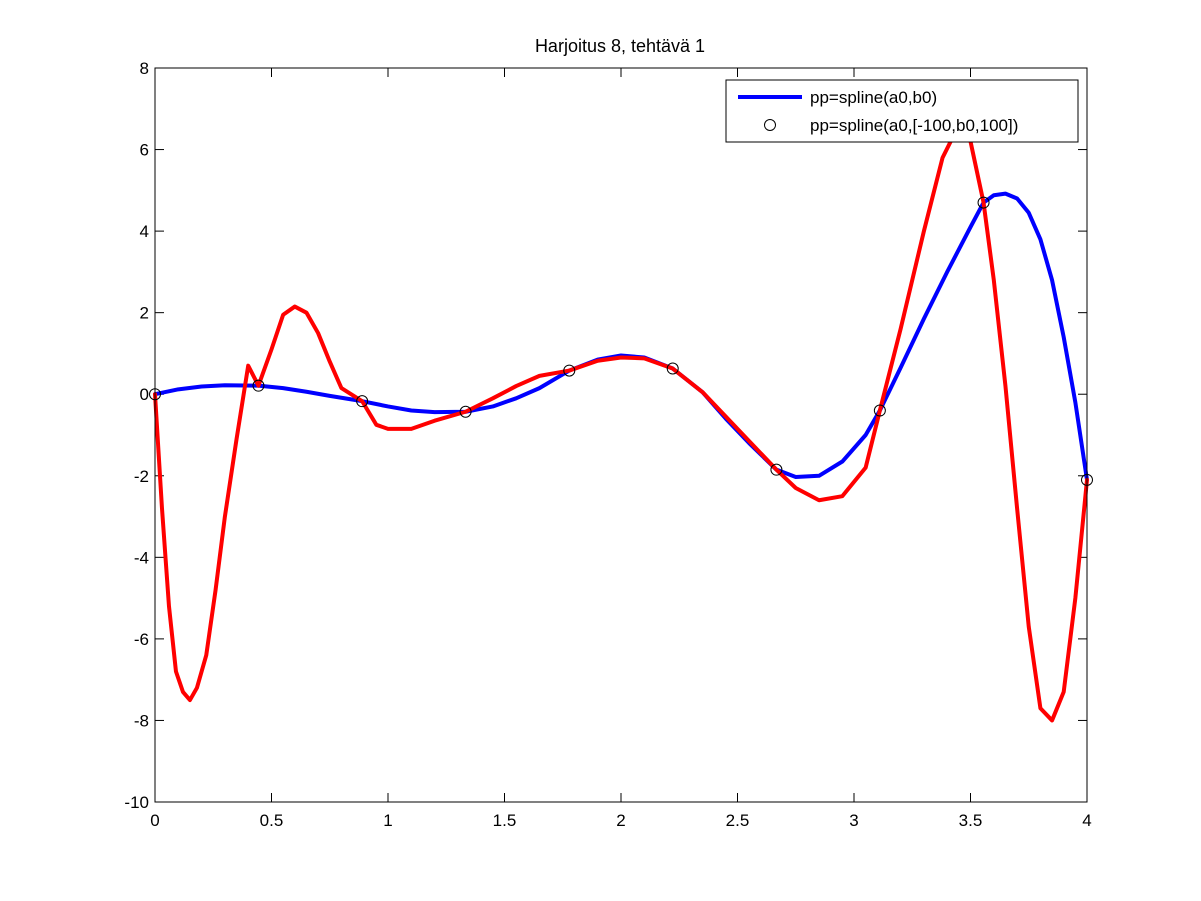  I want to click on x-tick-label: 2.5, so click(738, 820).